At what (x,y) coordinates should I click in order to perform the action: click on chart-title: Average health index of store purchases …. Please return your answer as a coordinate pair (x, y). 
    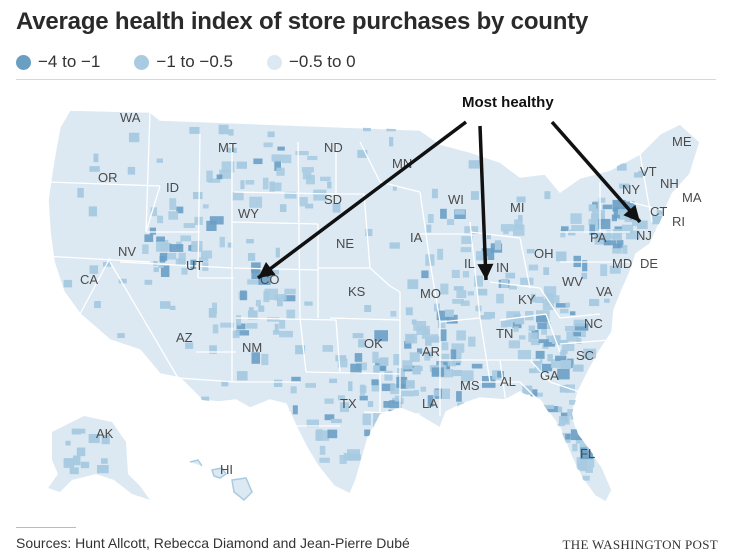
    Looking at the image, I should click on (302, 21).